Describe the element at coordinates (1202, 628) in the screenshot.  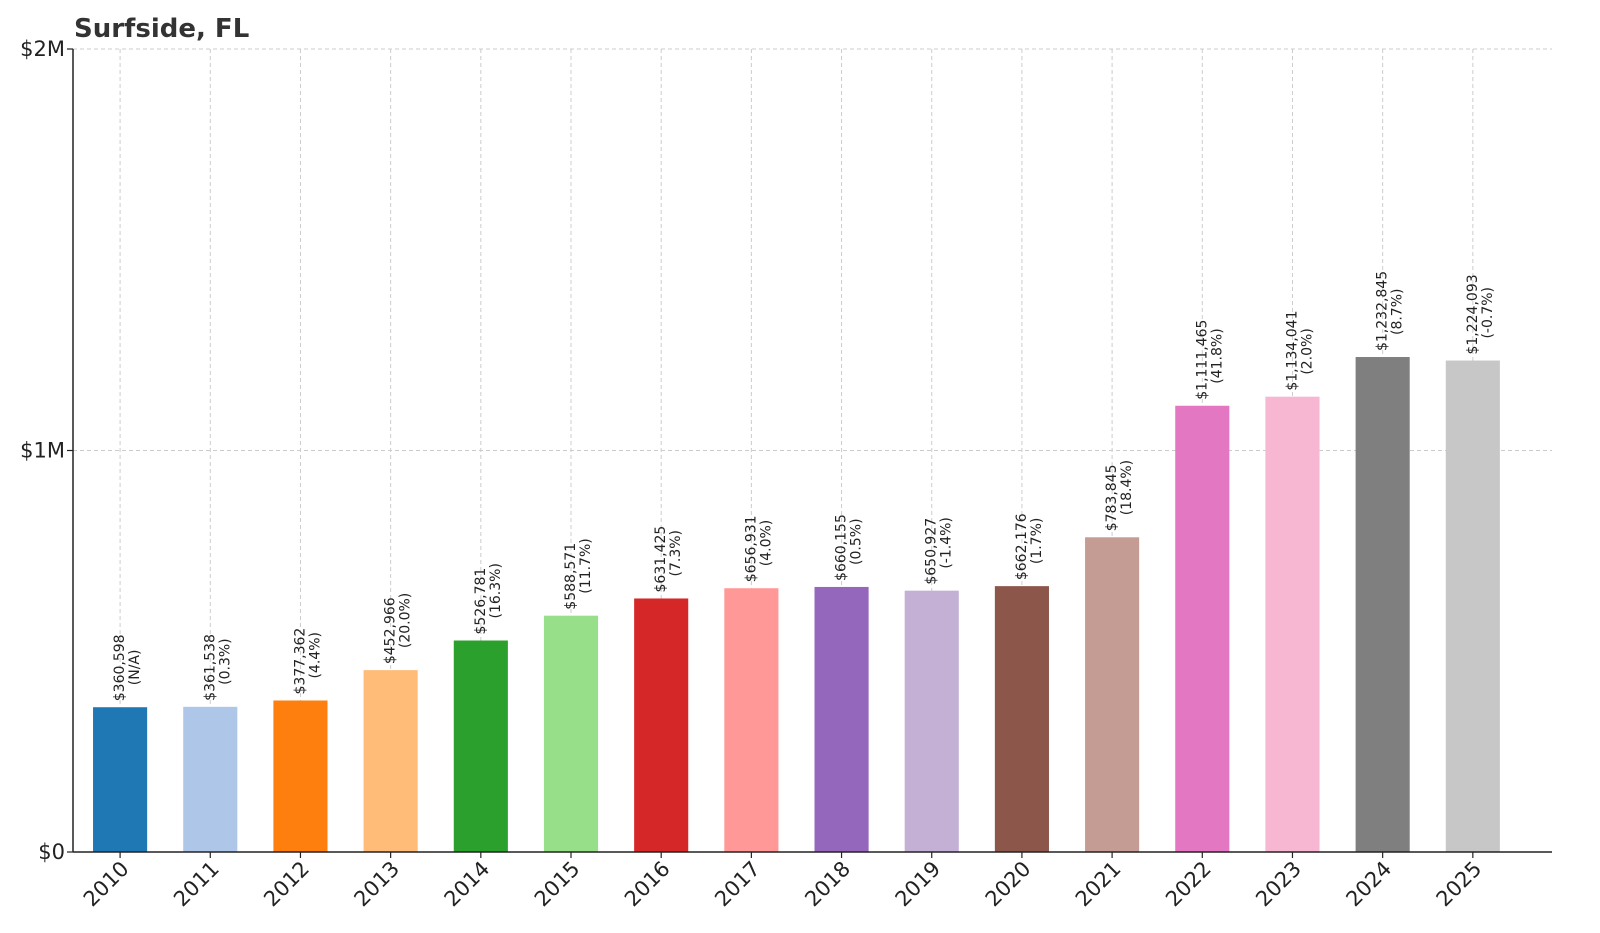
I see `bar-2022` at that location.